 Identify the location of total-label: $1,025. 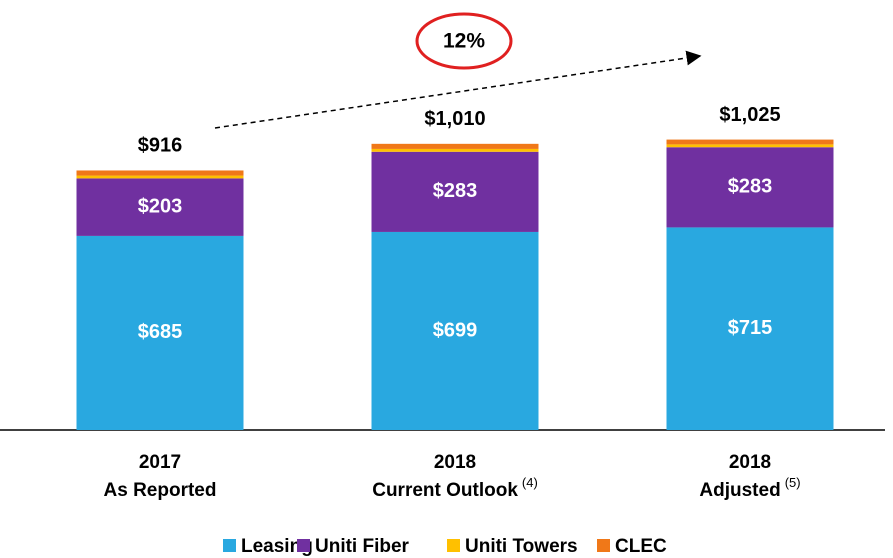
(749, 115).